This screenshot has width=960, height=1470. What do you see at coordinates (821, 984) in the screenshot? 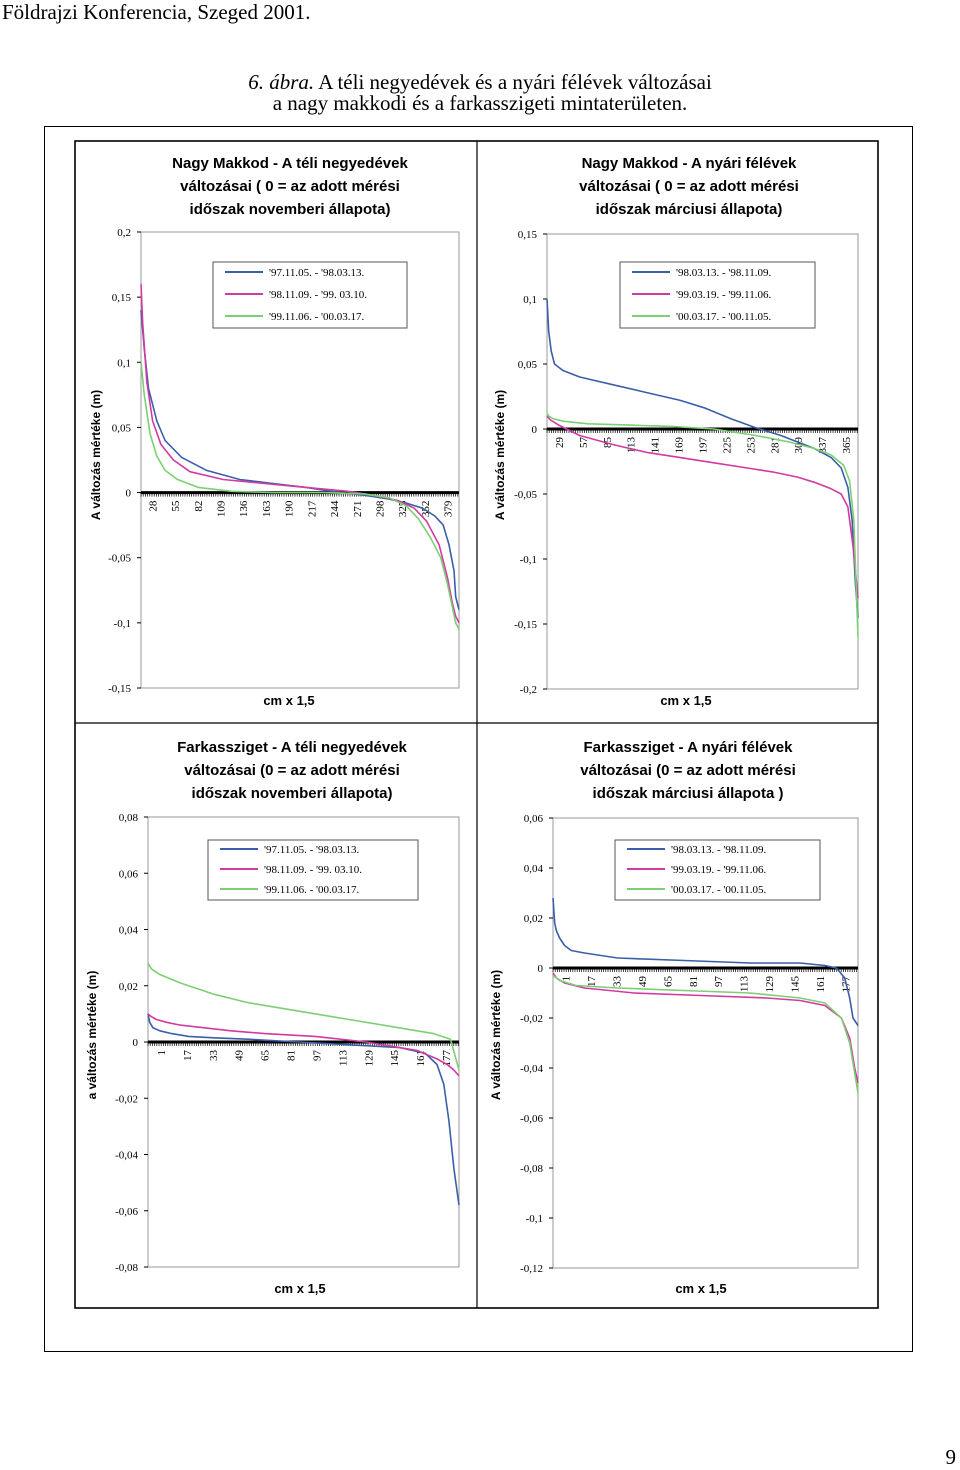
I see `x-tick-label: 161` at bounding box center [821, 984].